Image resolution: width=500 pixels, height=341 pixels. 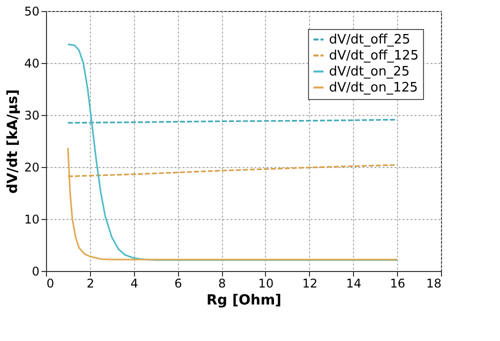 I want to click on y-tick-label: 20, so click(x=32, y=167).